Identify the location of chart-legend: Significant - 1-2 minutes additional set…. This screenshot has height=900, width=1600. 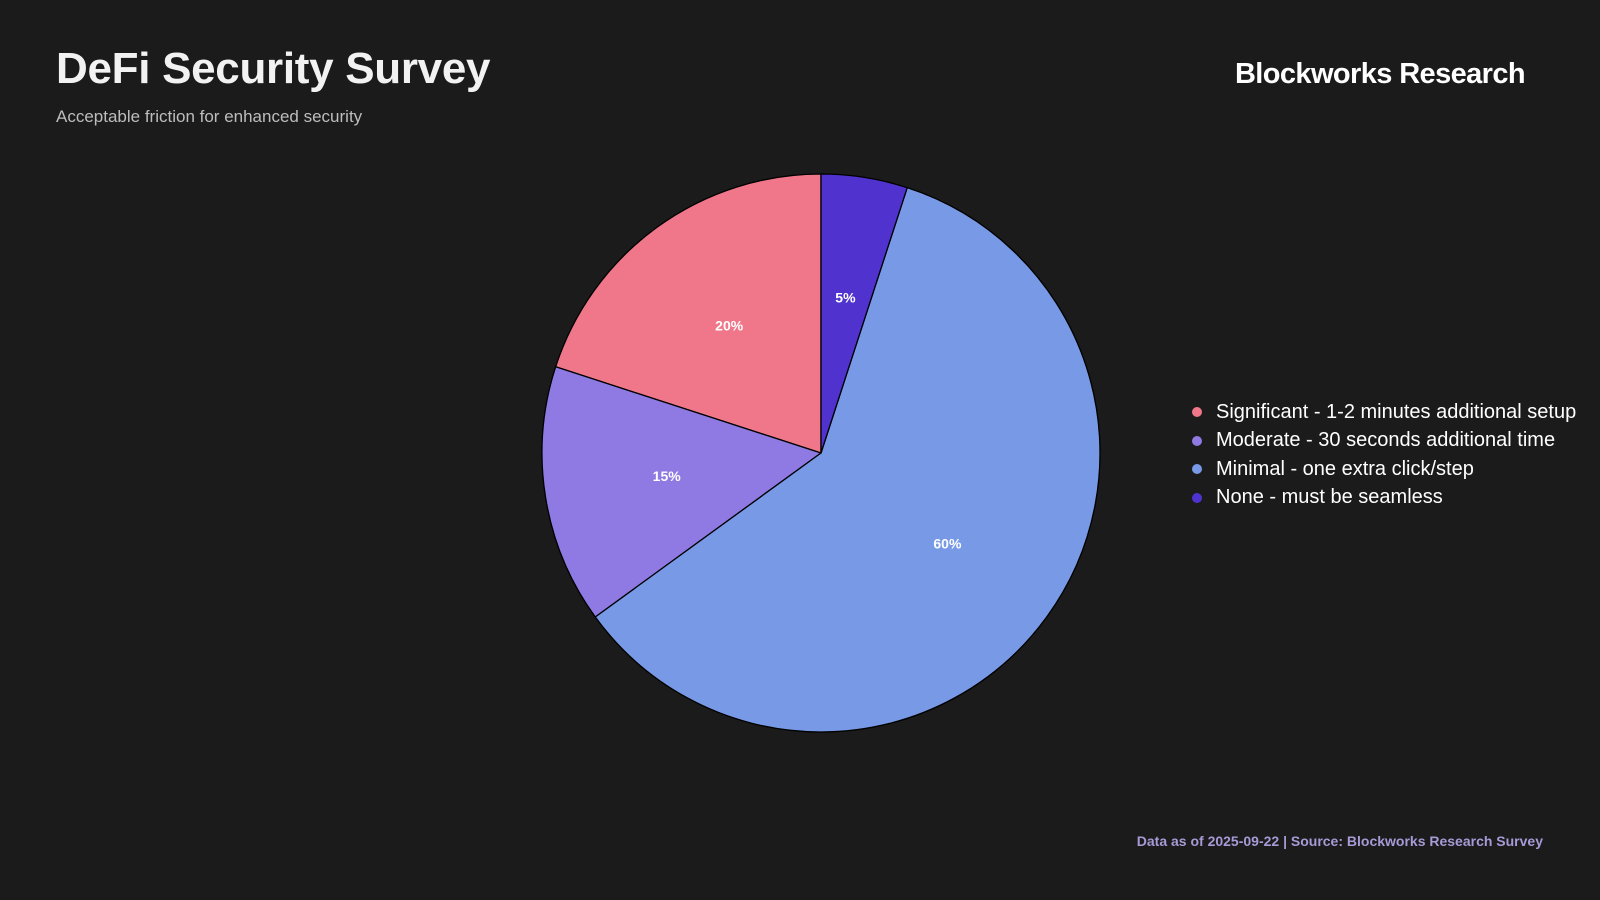
(1384, 455).